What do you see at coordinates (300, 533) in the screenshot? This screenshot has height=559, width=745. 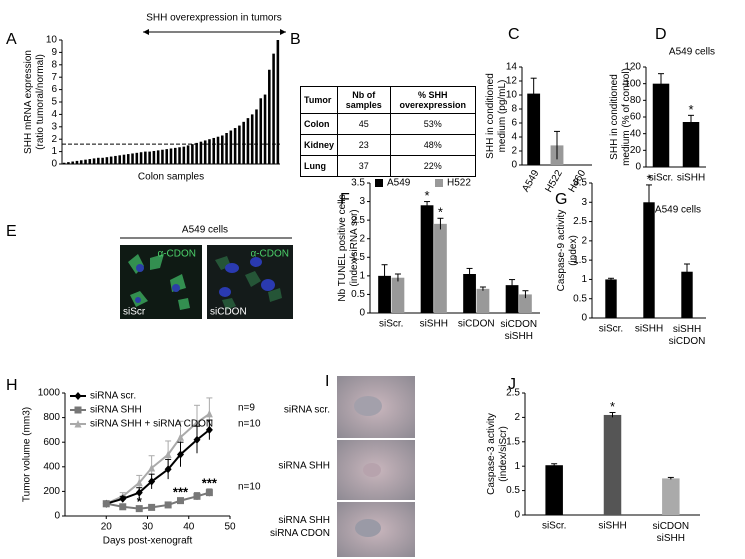 I see `label-line: siRNA CDON` at bounding box center [300, 533].